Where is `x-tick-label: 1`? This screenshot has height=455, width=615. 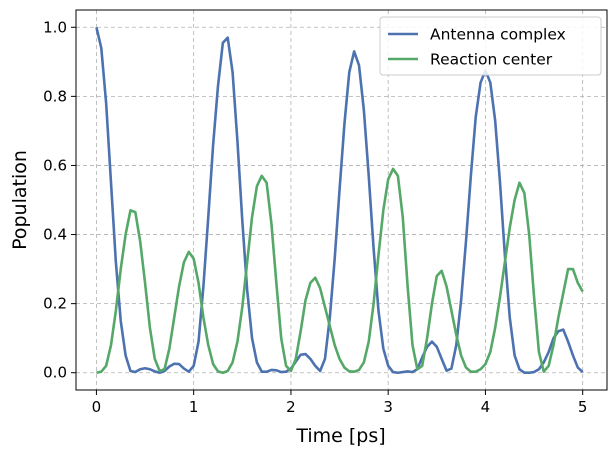
x-tick-label: 1 is located at coordinates (194, 407).